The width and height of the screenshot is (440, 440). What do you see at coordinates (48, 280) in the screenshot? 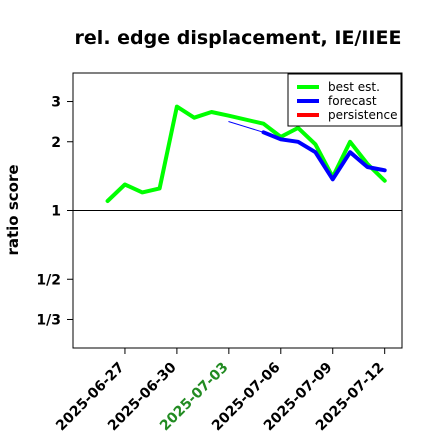
I see `y-tick-label: 1/2` at bounding box center [48, 280].